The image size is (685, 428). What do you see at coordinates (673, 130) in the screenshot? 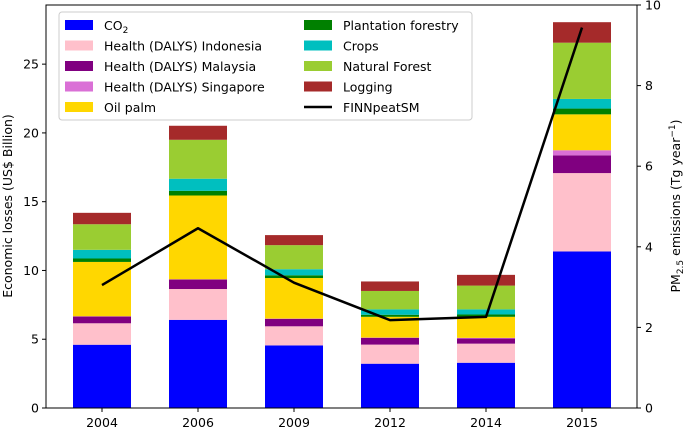
I see `y2-label-sup: −1` at bounding box center [673, 130].